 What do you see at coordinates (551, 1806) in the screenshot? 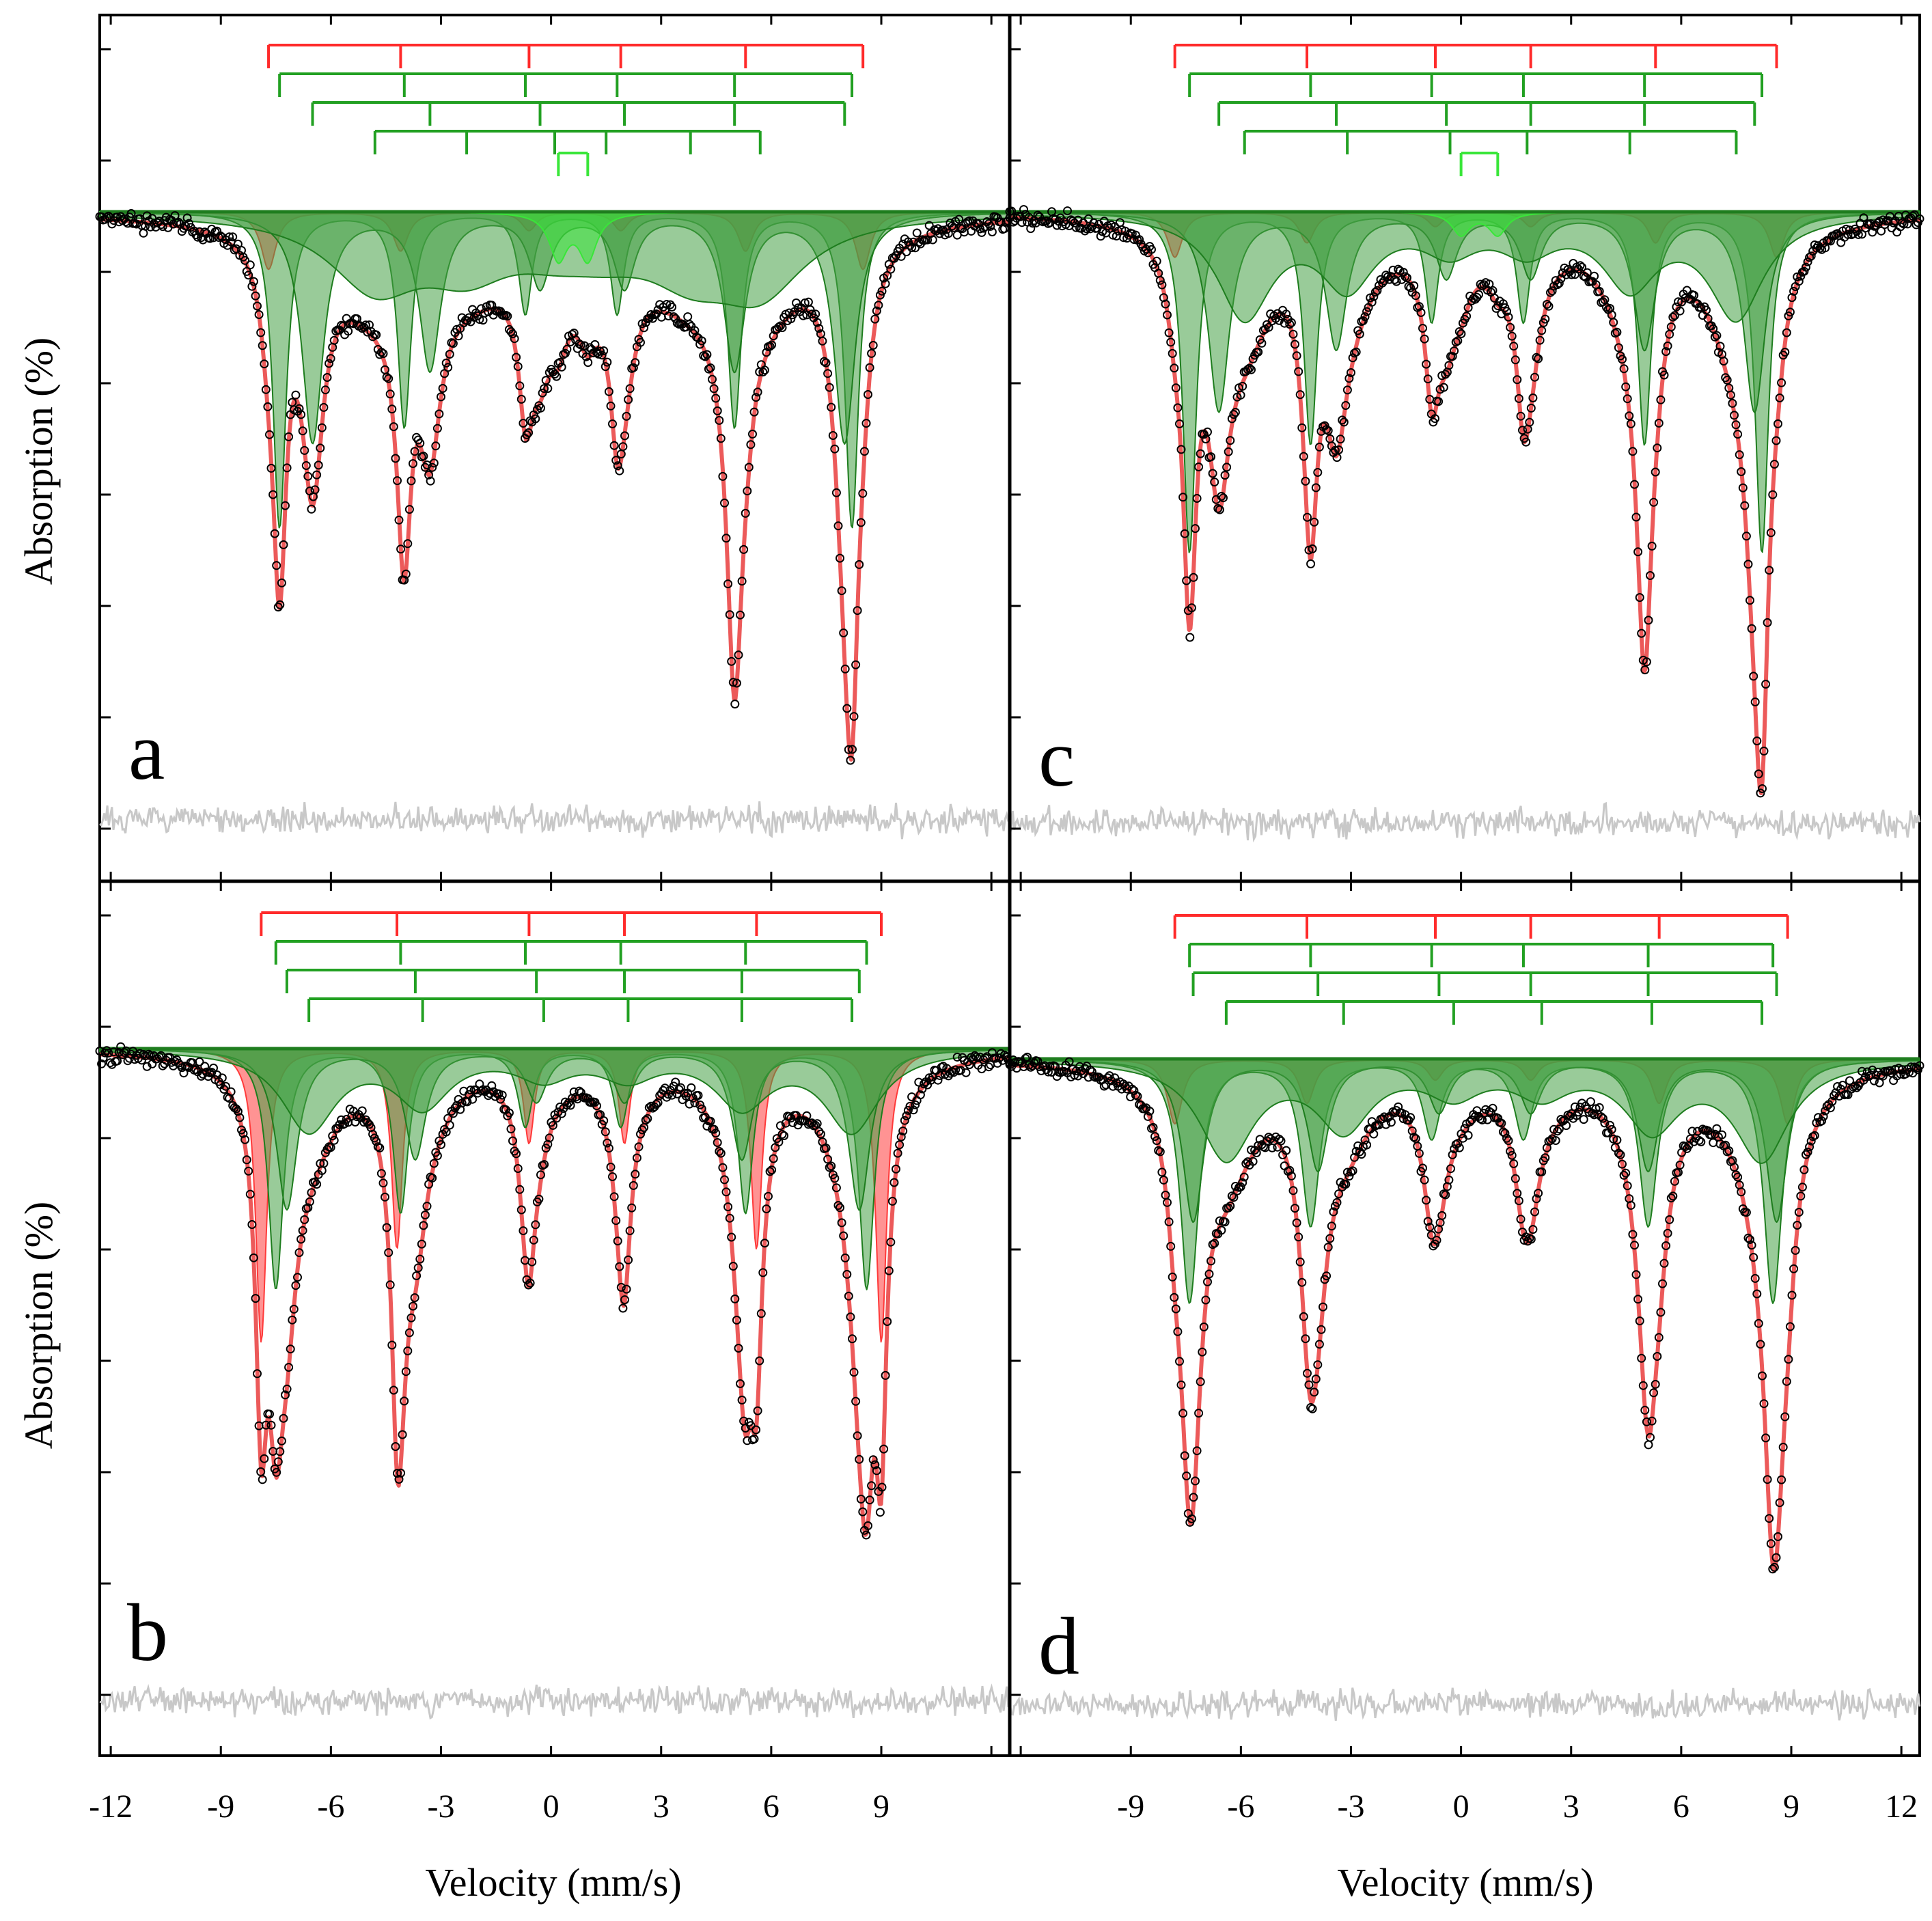
I see `x-tick-label-left: 0` at bounding box center [551, 1806].